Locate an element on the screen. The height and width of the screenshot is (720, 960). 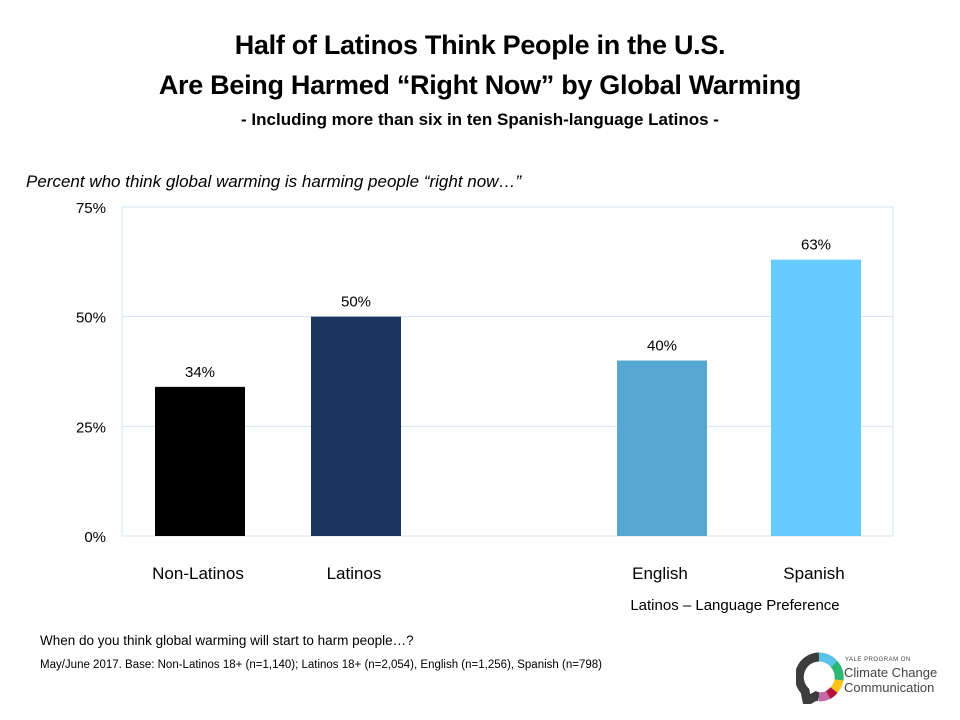
group-annotation: Latinos – Language Preference is located at coordinates (735, 605).